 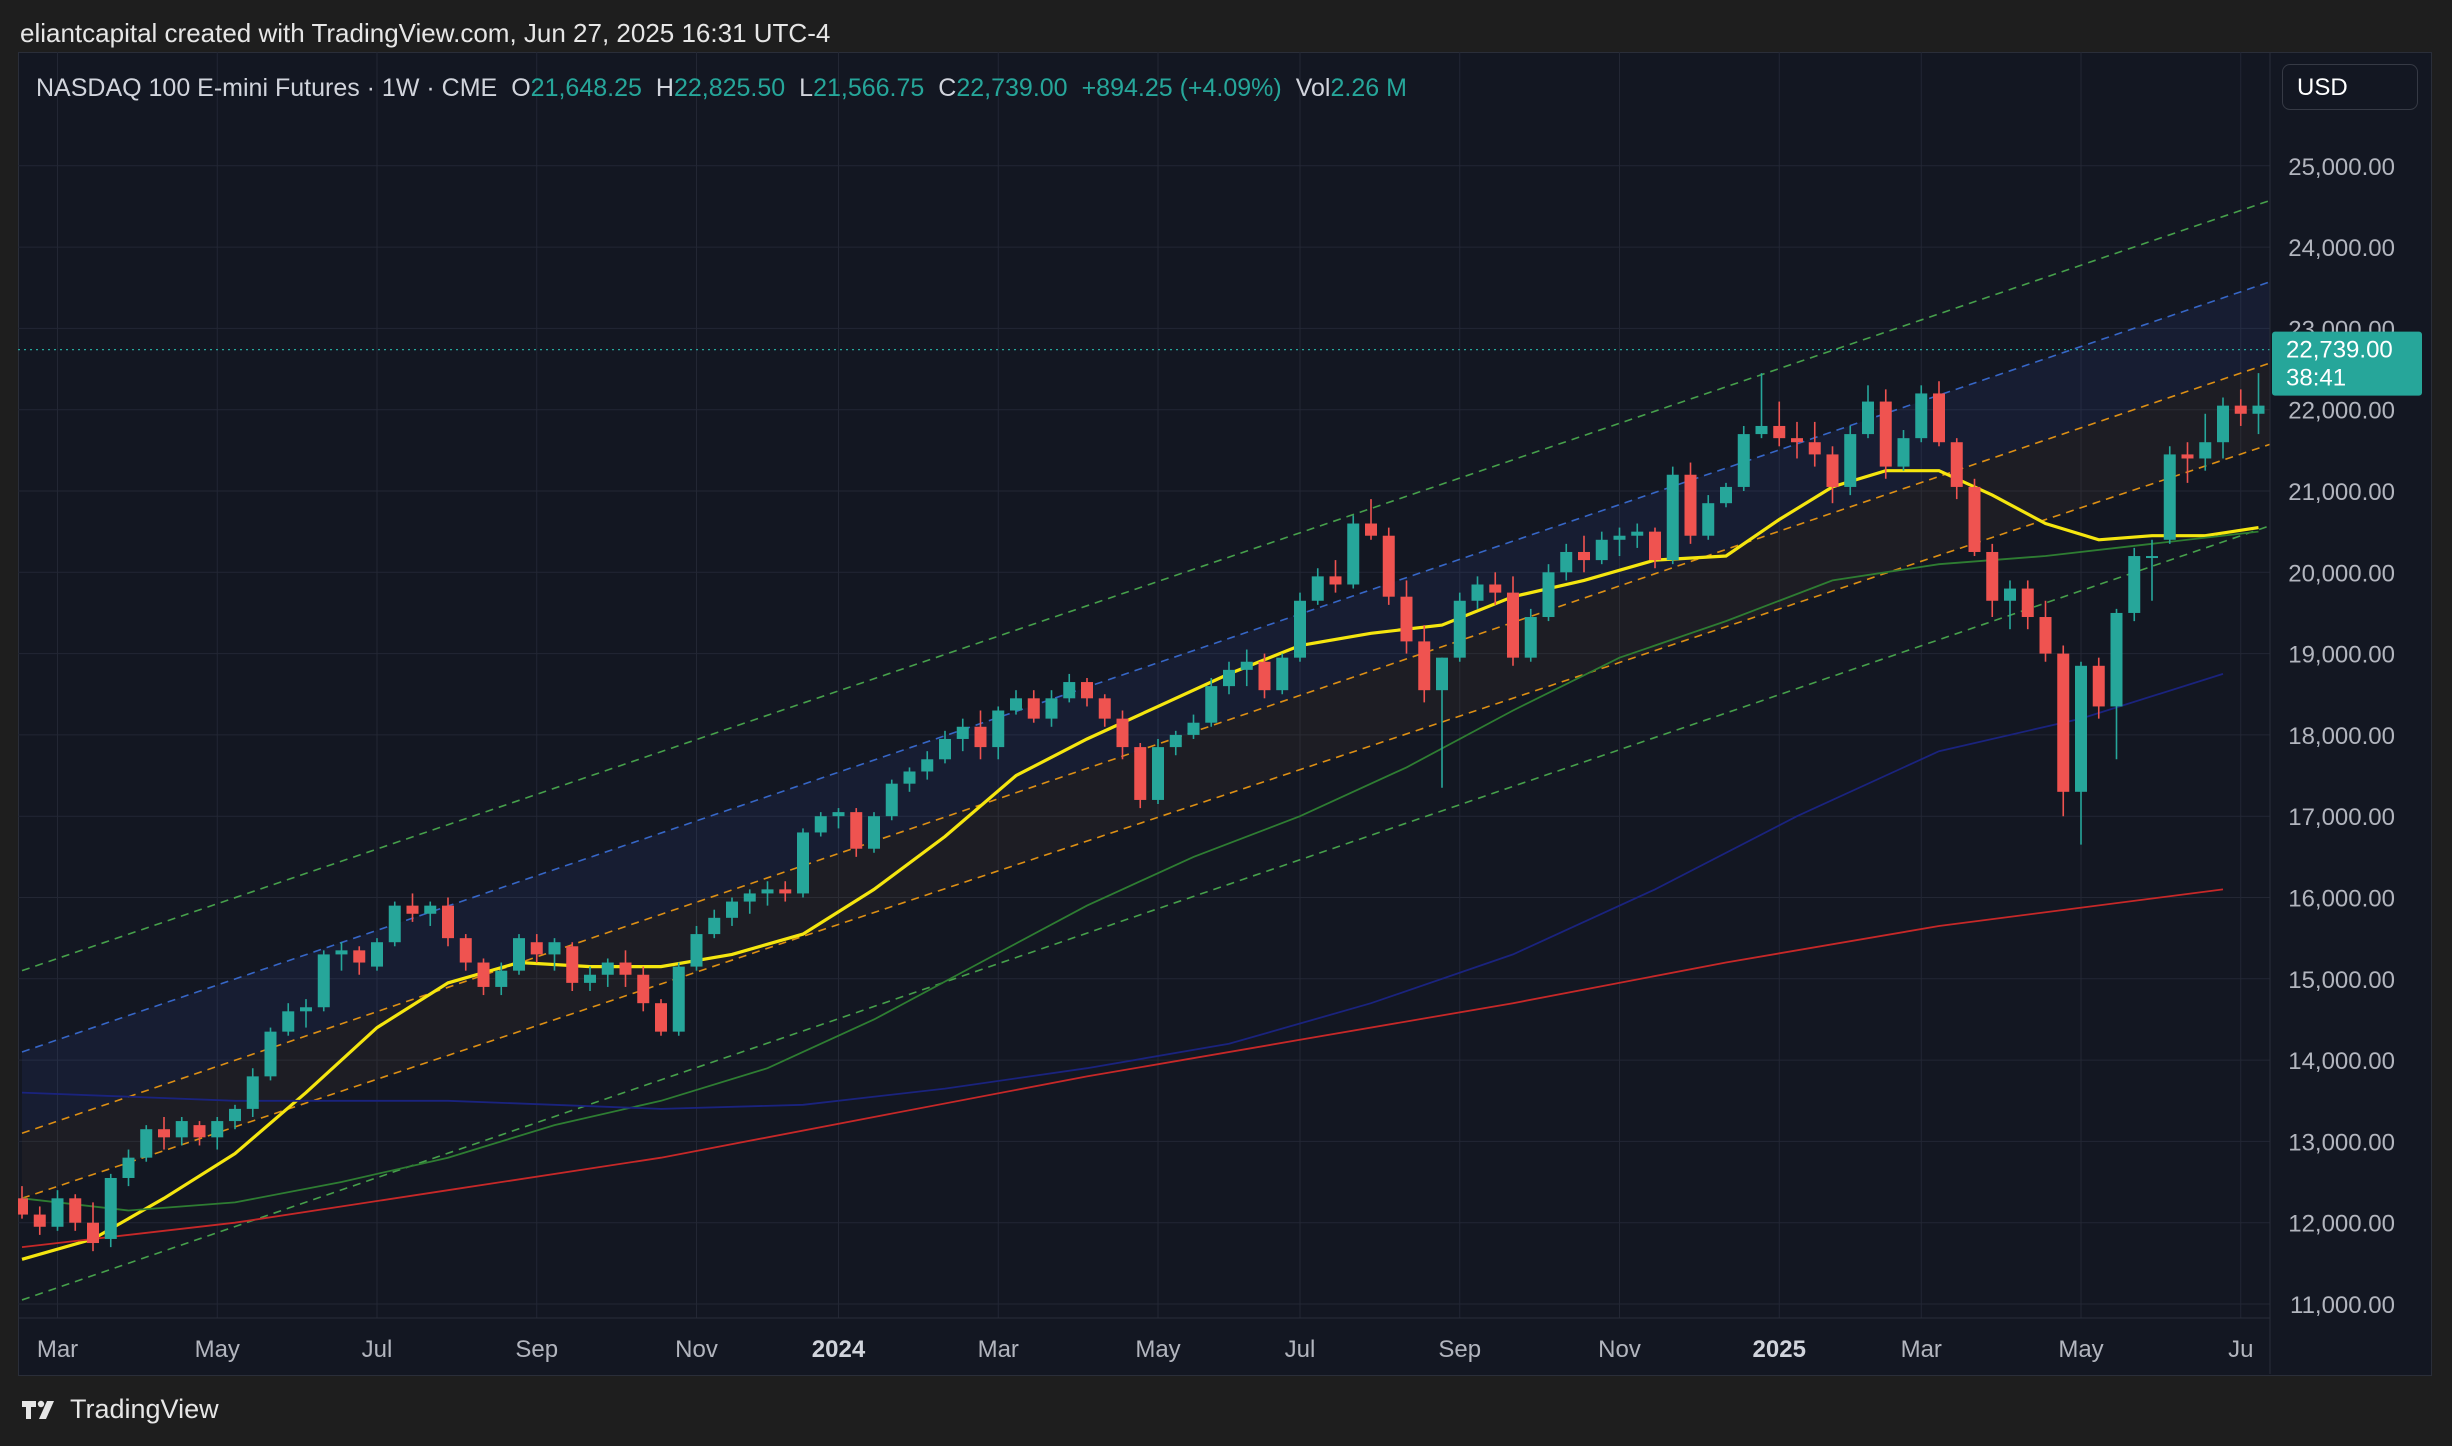 I want to click on volume-value: 2.26 M, so click(x=1368, y=88).